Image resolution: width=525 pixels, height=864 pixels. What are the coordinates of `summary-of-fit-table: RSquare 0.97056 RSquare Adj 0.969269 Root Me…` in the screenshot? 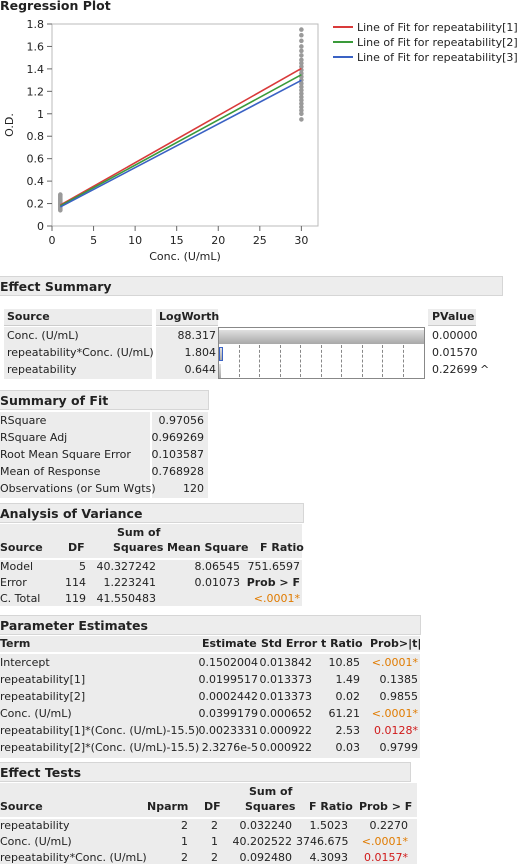 It's located at (105, 455).